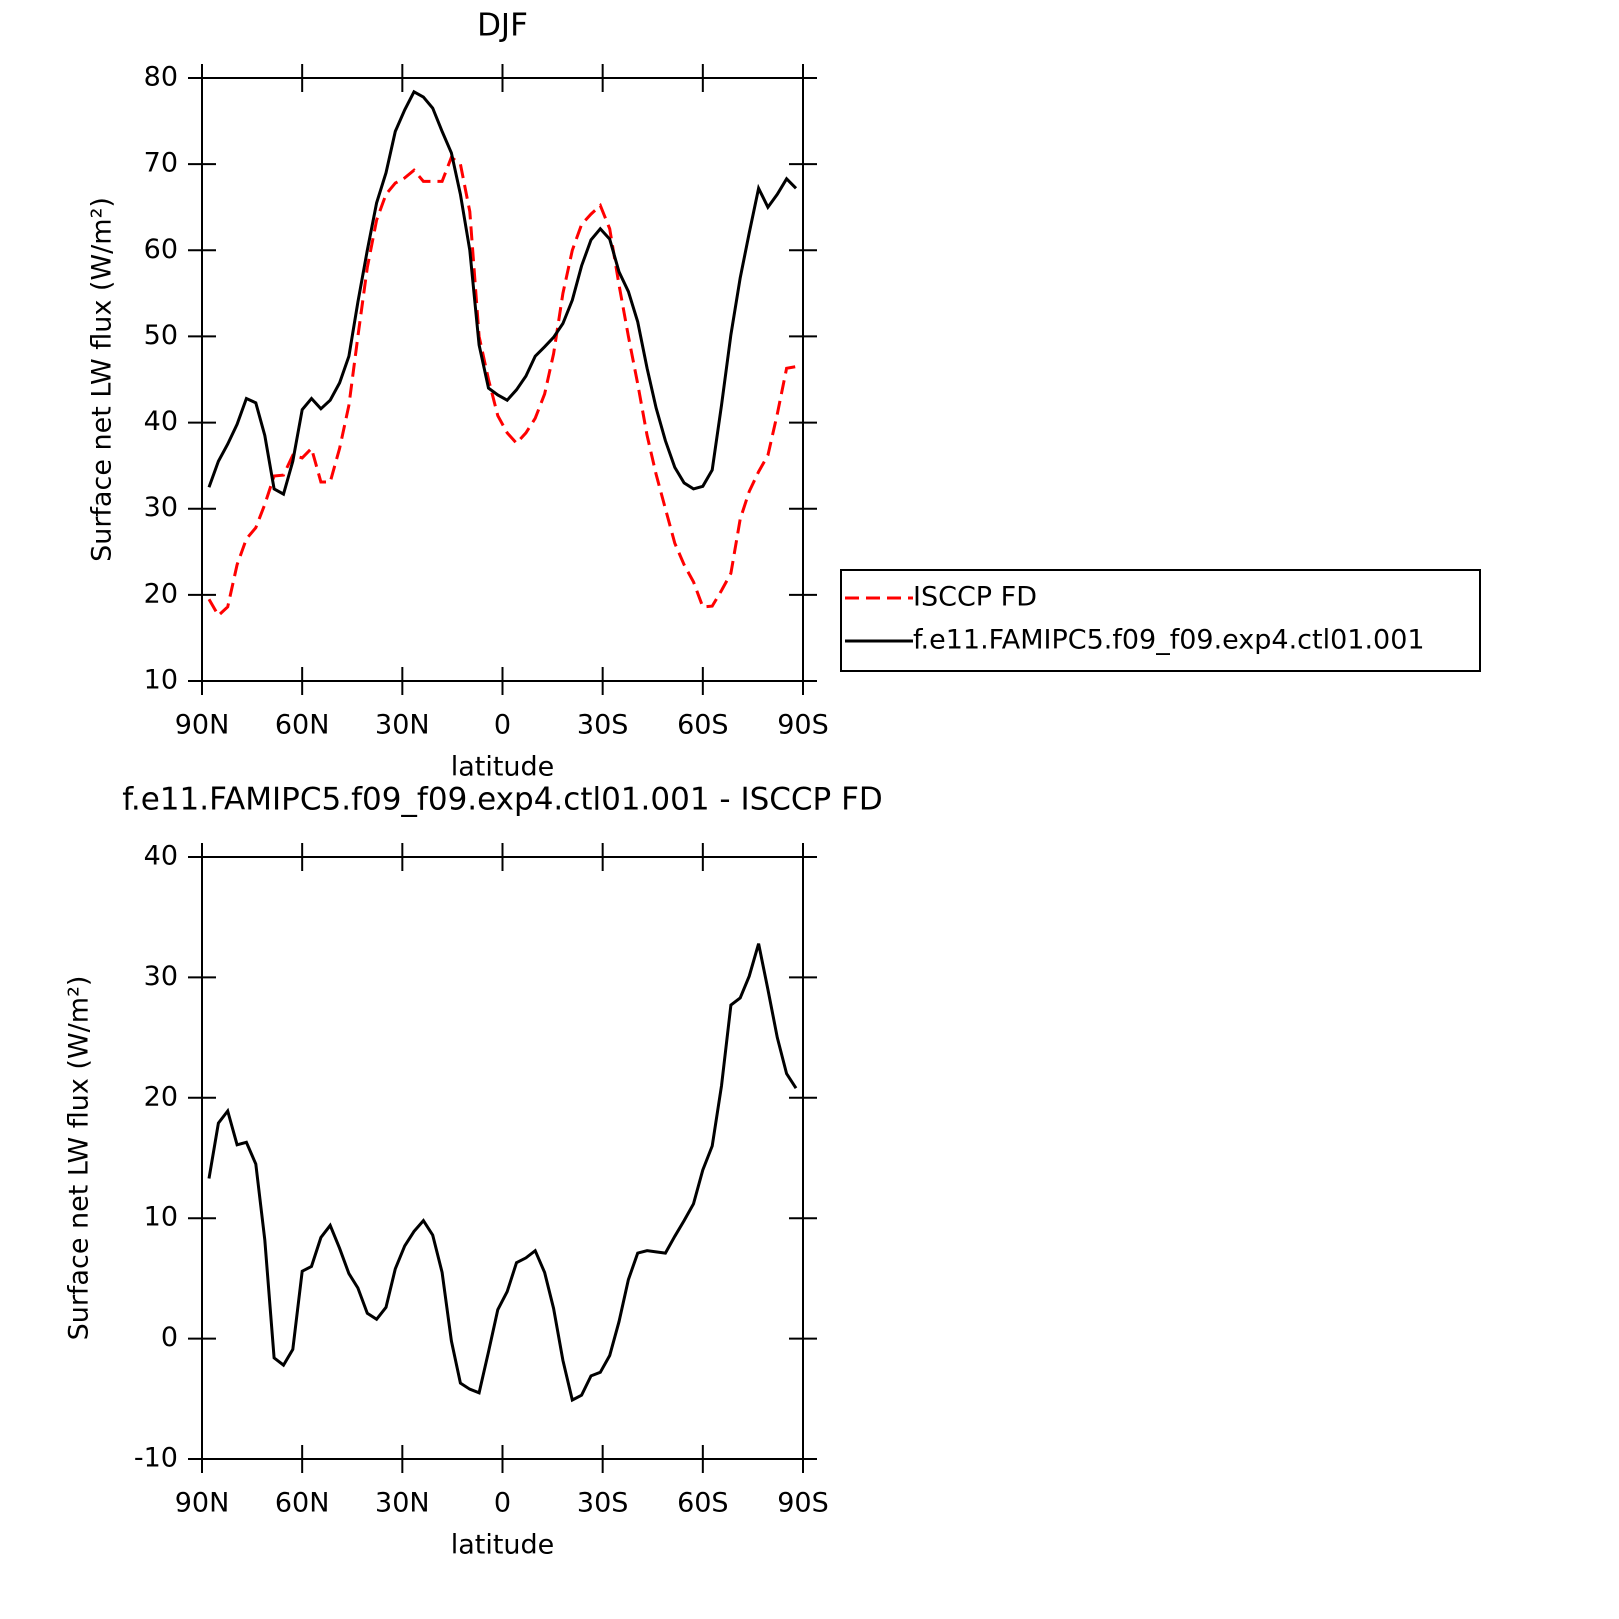 This screenshot has width=1619, height=1619. Describe the element at coordinates (975, 597) in the screenshot. I see `legend-label: ISCCP FD` at that location.